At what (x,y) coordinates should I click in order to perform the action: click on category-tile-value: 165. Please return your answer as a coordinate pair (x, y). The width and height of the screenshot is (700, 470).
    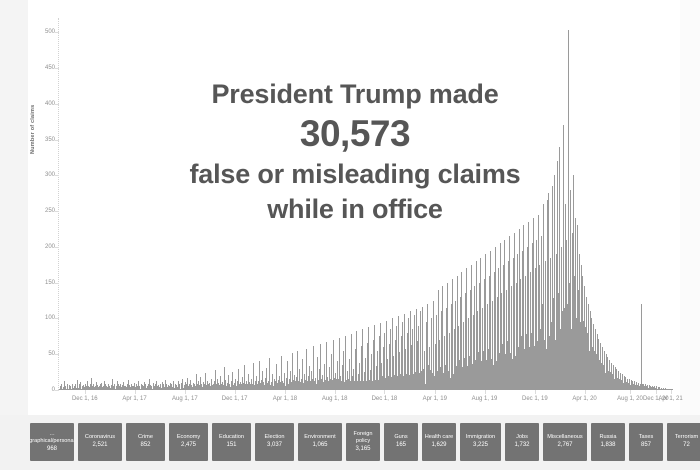
    Looking at the image, I should click on (400, 445).